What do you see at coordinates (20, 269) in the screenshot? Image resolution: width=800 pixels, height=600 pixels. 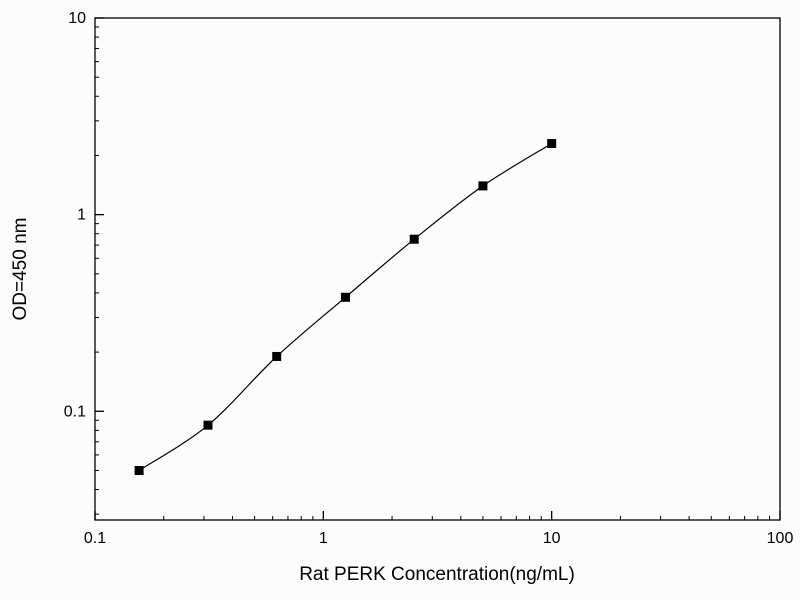 I see `y-axis-title: OD=450 nm` at bounding box center [20, 269].